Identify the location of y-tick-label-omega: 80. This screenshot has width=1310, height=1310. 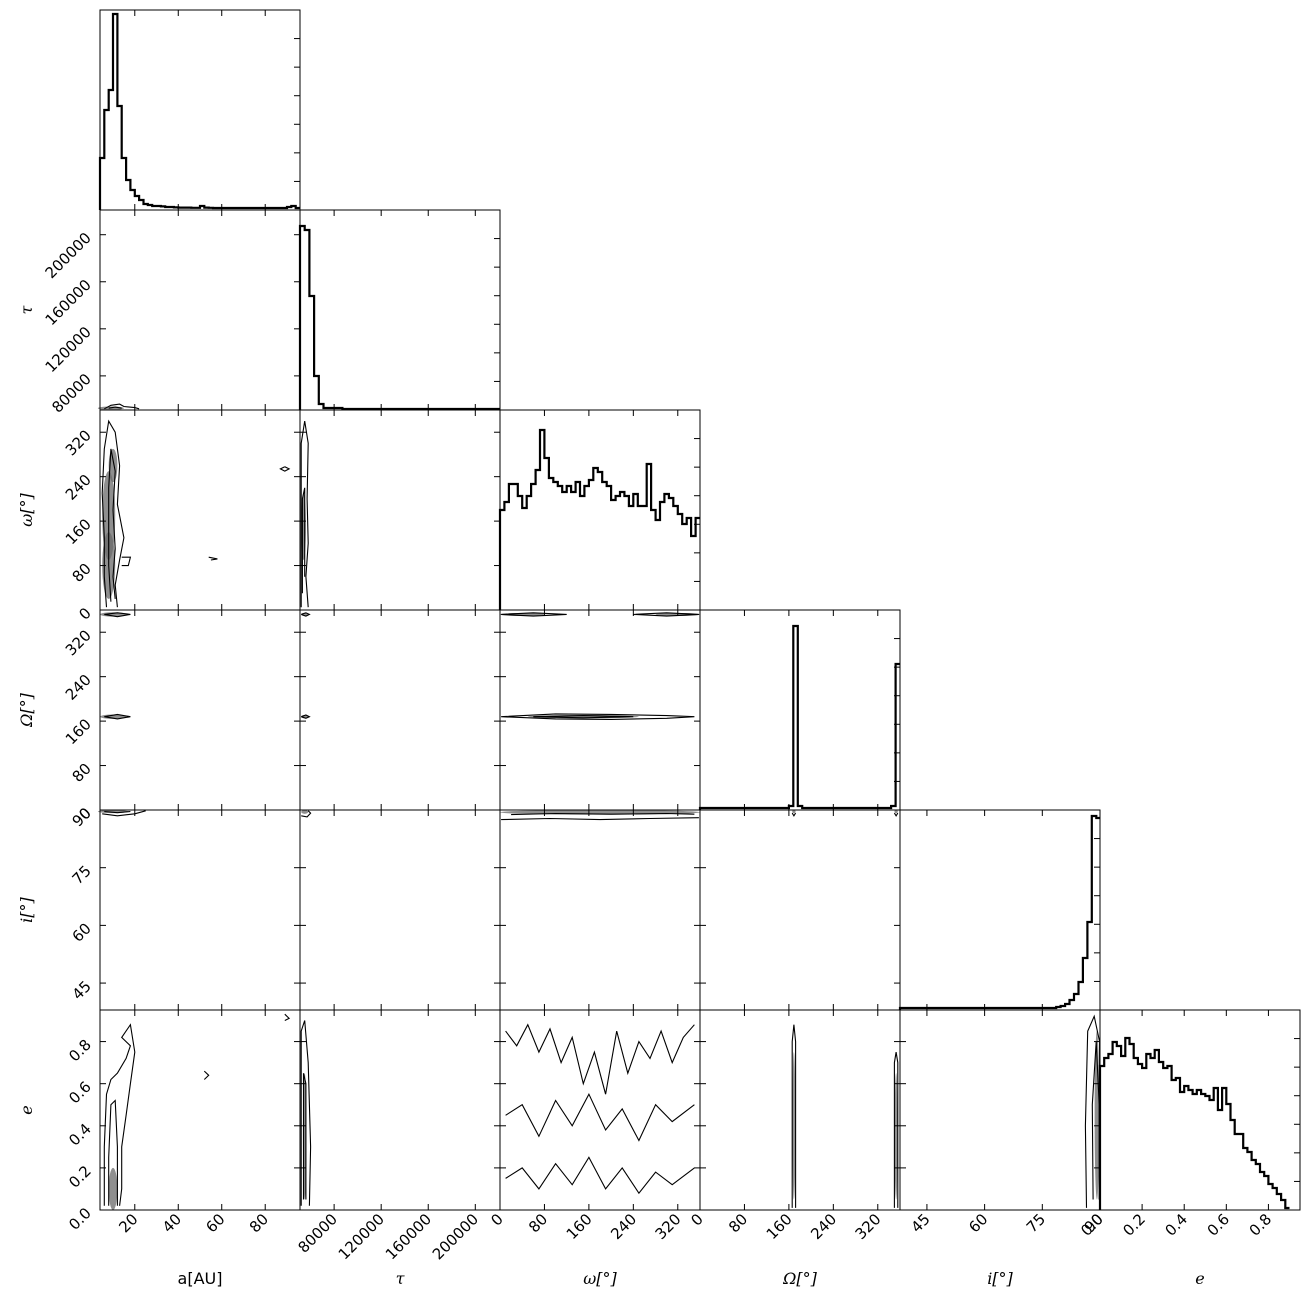
(82, 573).